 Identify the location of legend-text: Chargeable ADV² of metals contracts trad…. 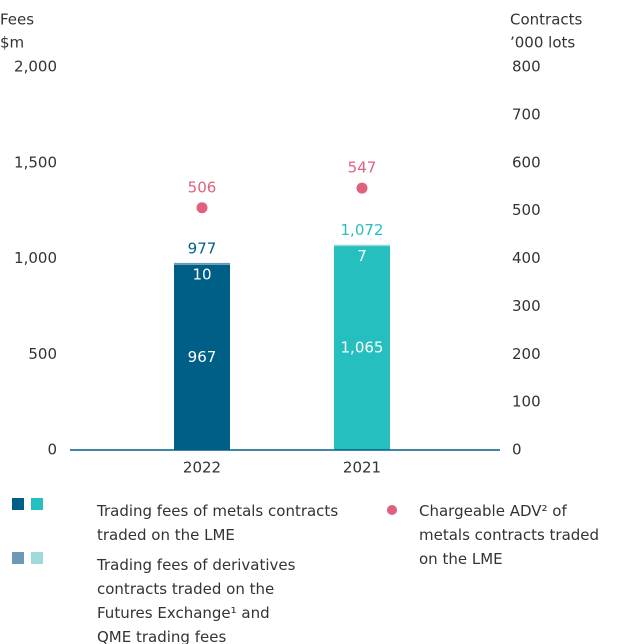
(509, 535).